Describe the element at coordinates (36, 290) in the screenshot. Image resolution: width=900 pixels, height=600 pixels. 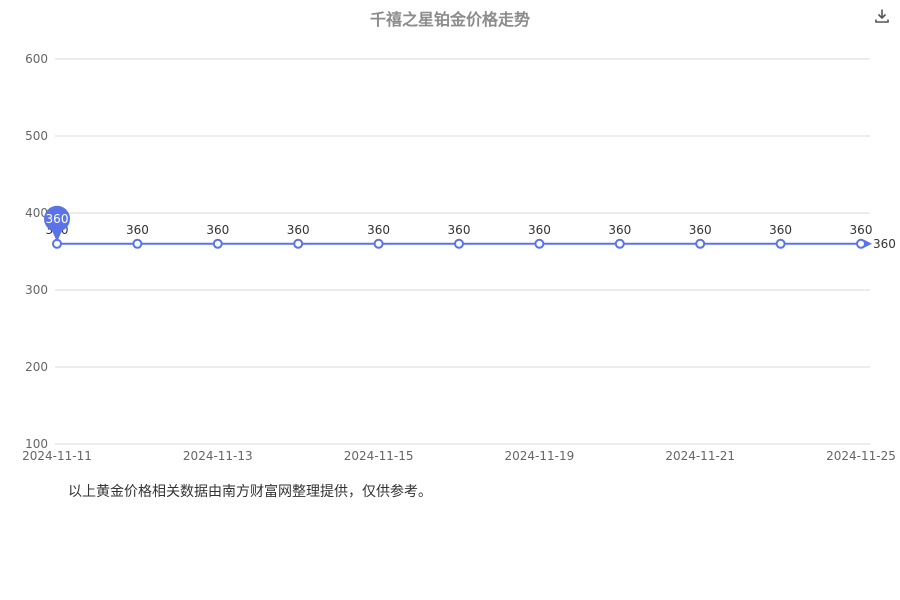
I see `y-tick-label: 300` at that location.